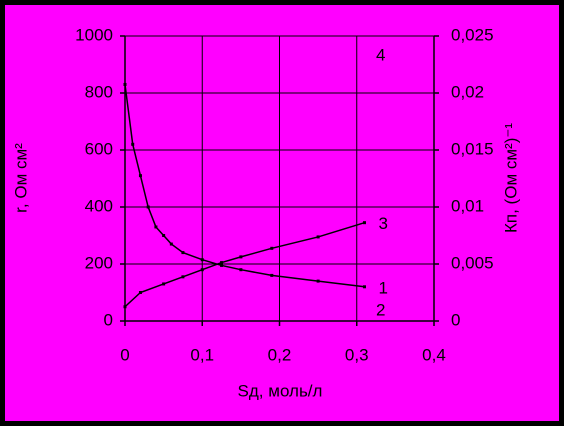  I want to click on y-tick-label: 0, so click(108, 319).